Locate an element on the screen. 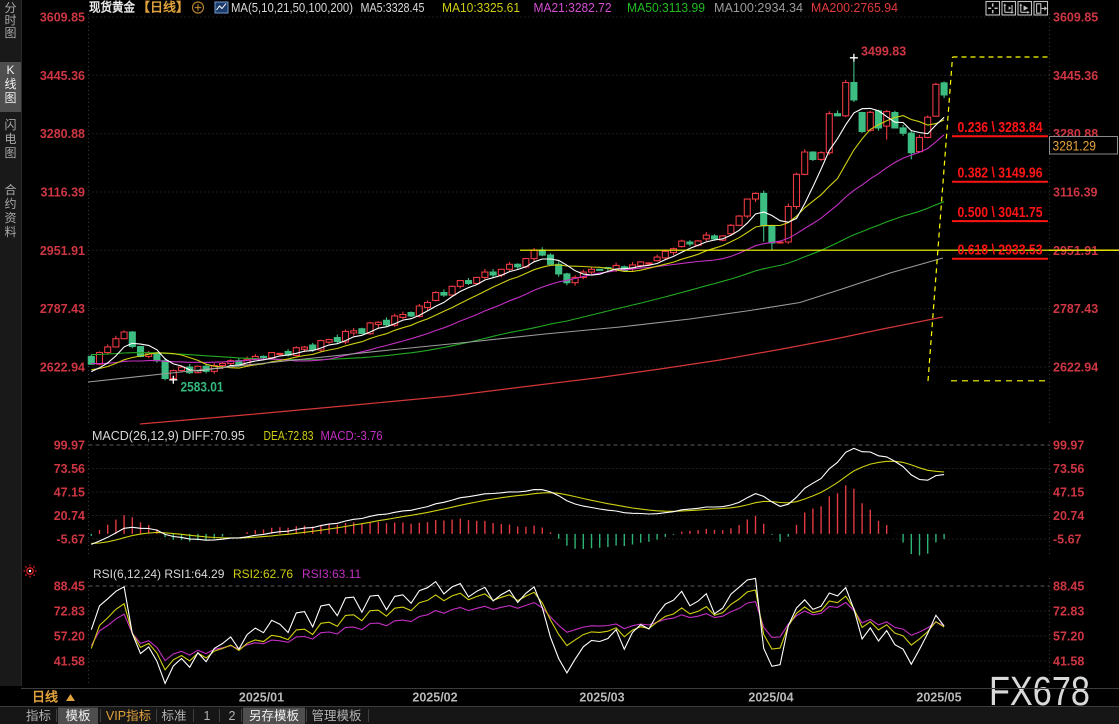  svg-text: 3499.83 is located at coordinates (883, 52).